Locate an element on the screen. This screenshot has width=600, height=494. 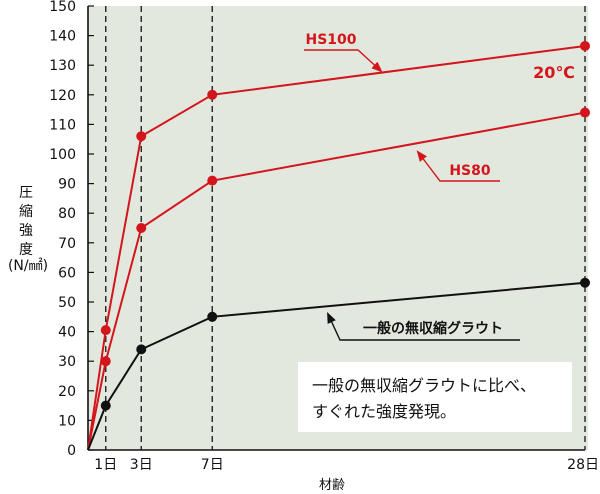
y-tick-label: 40 is located at coordinates (67, 333).